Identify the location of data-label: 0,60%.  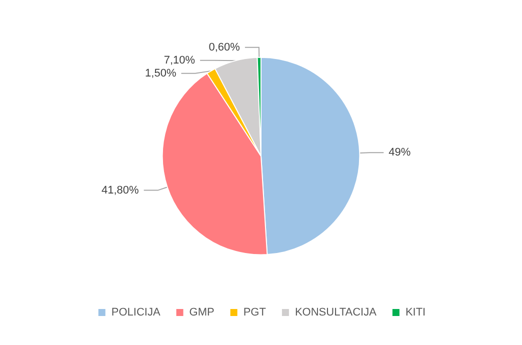
(224, 47).